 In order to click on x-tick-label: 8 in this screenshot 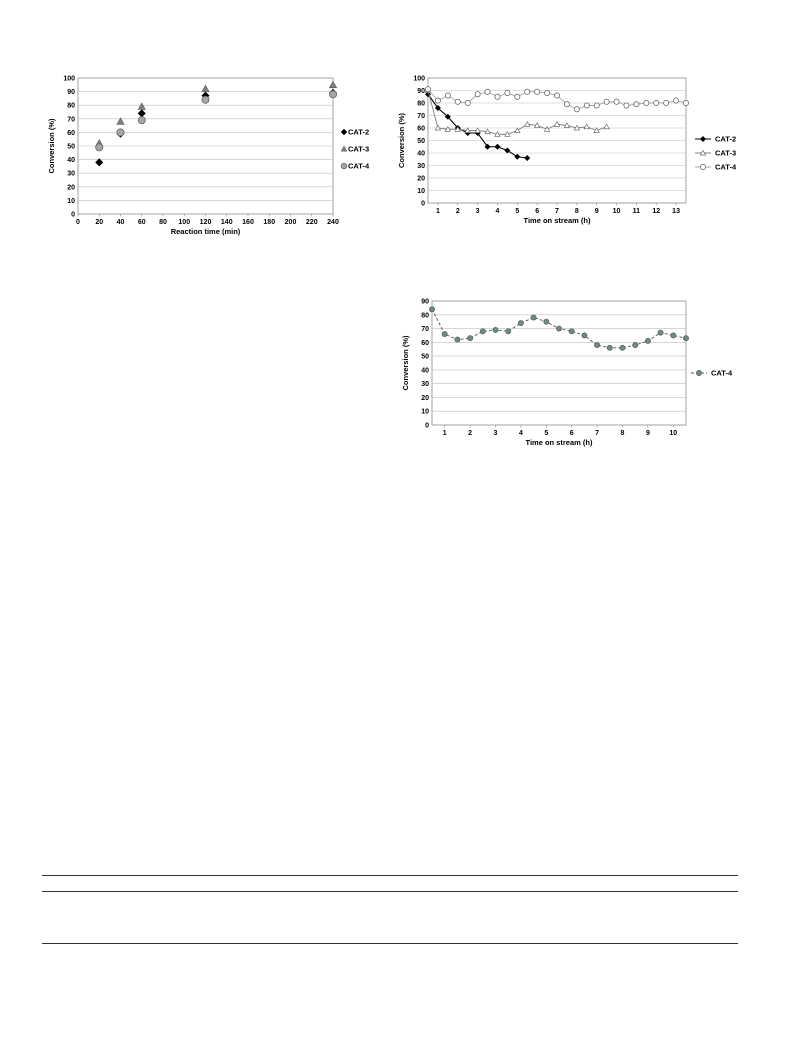, I will do `click(623, 433)`.